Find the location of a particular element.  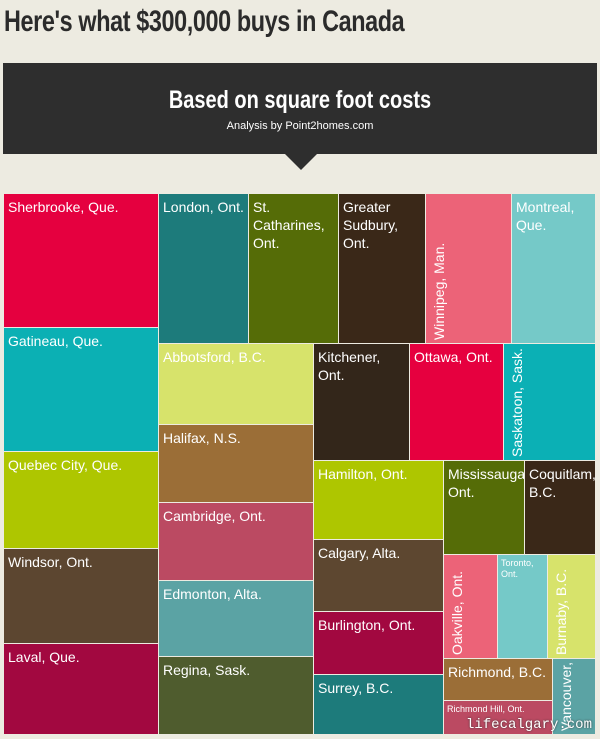

treemap-tile-label: St. Catharines, Ont. is located at coordinates (289, 225).